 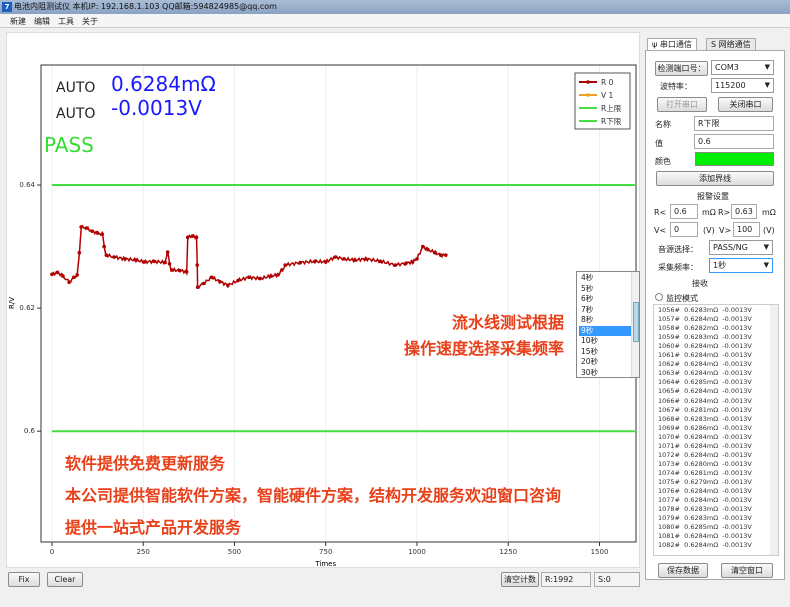 What do you see at coordinates (587, 309) in the screenshot?
I see `freq-option: 7秒` at bounding box center [587, 309].